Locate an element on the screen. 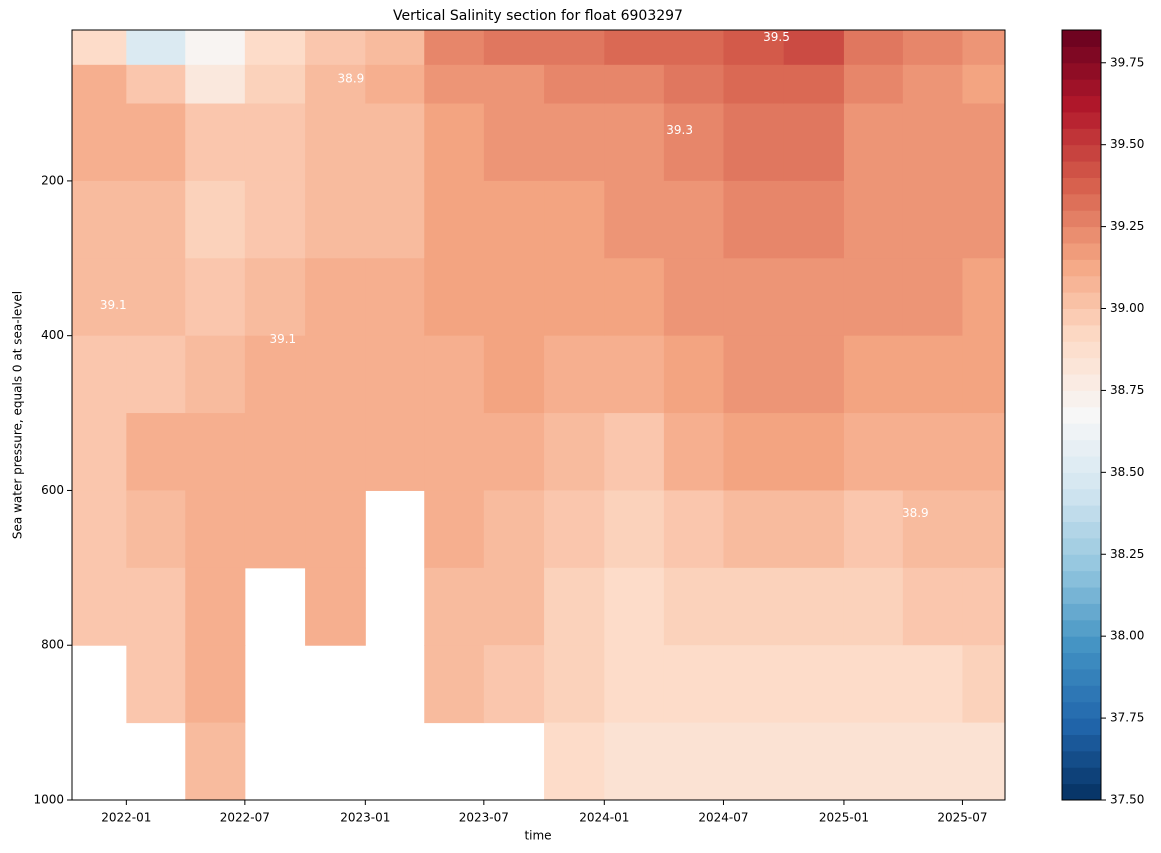  y-tick-label: 1000 is located at coordinates (48, 800).